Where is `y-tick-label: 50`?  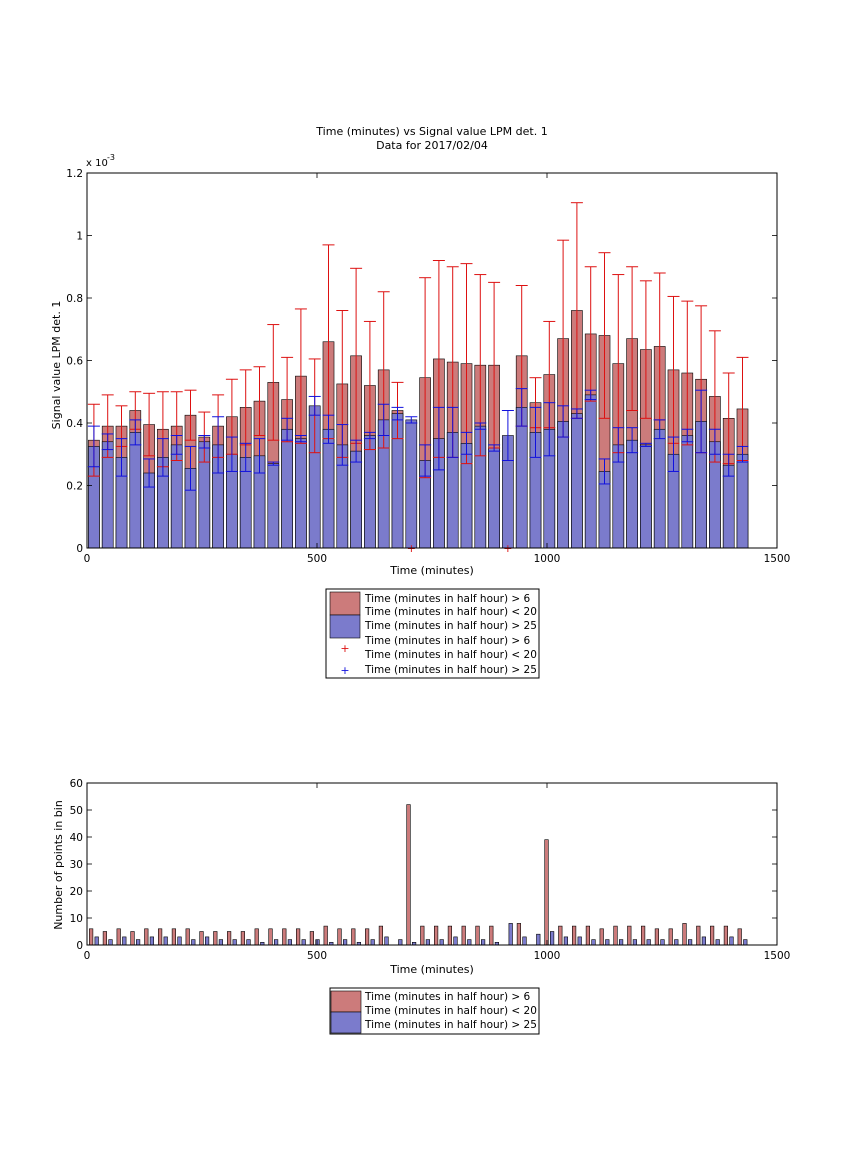
y-tick-label: 50 is located at coordinates (76, 811).